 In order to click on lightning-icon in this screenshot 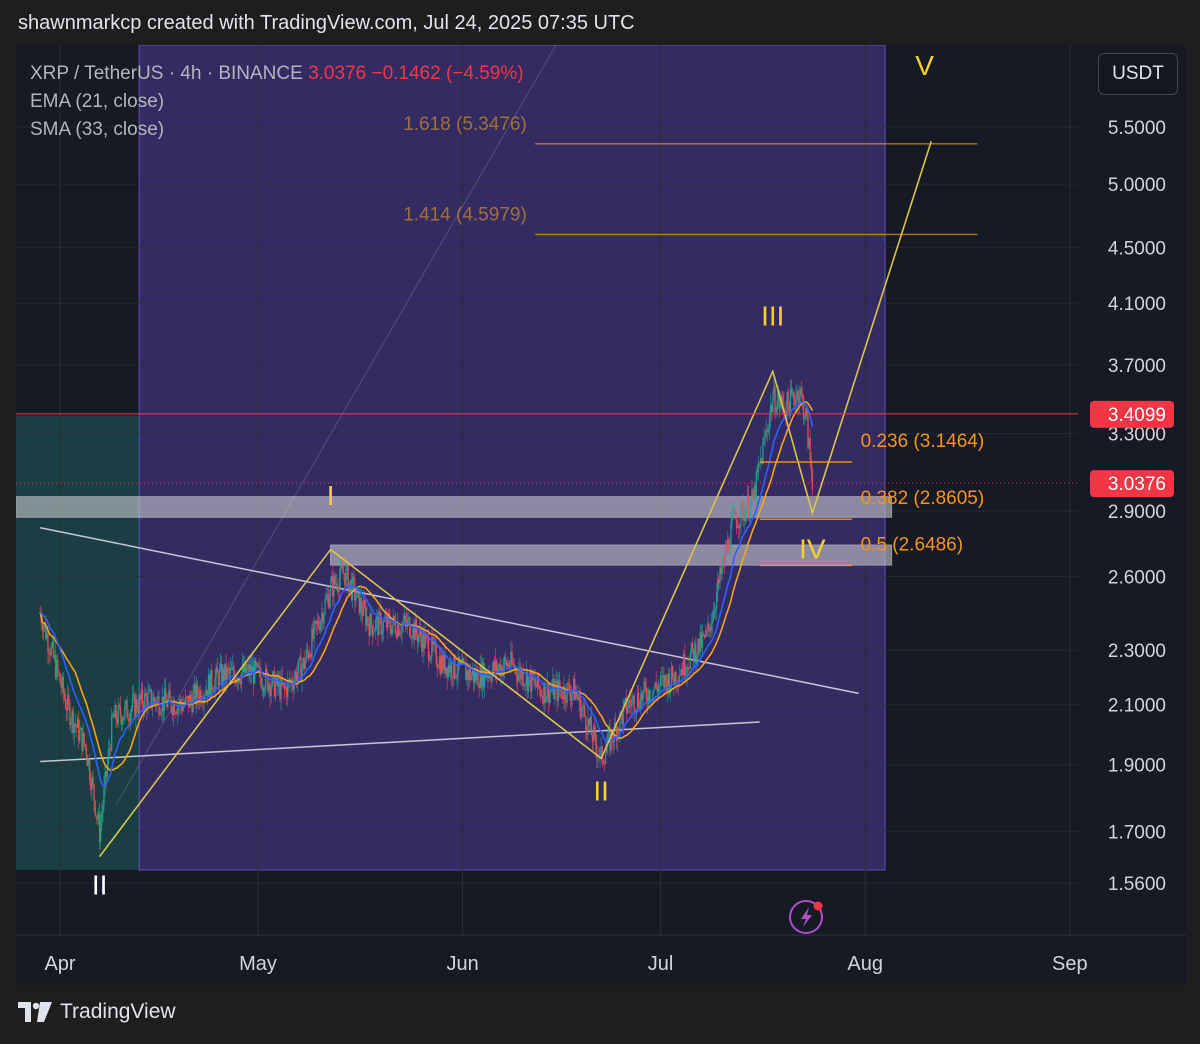, I will do `click(806, 917)`.